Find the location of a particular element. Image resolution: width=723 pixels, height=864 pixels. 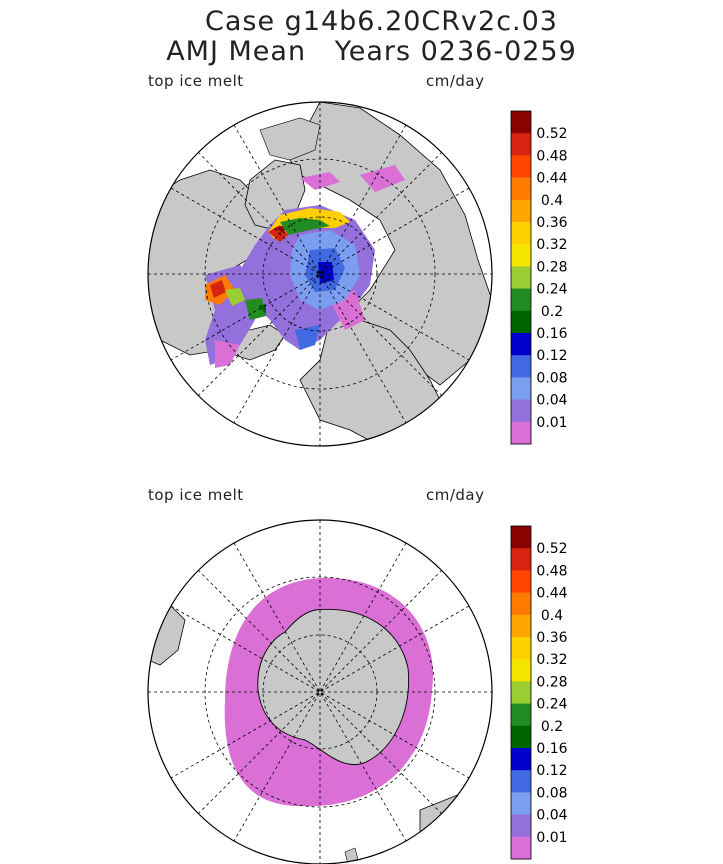

colorbar-bottom-tick-label: 0.16 is located at coordinates (551, 749).